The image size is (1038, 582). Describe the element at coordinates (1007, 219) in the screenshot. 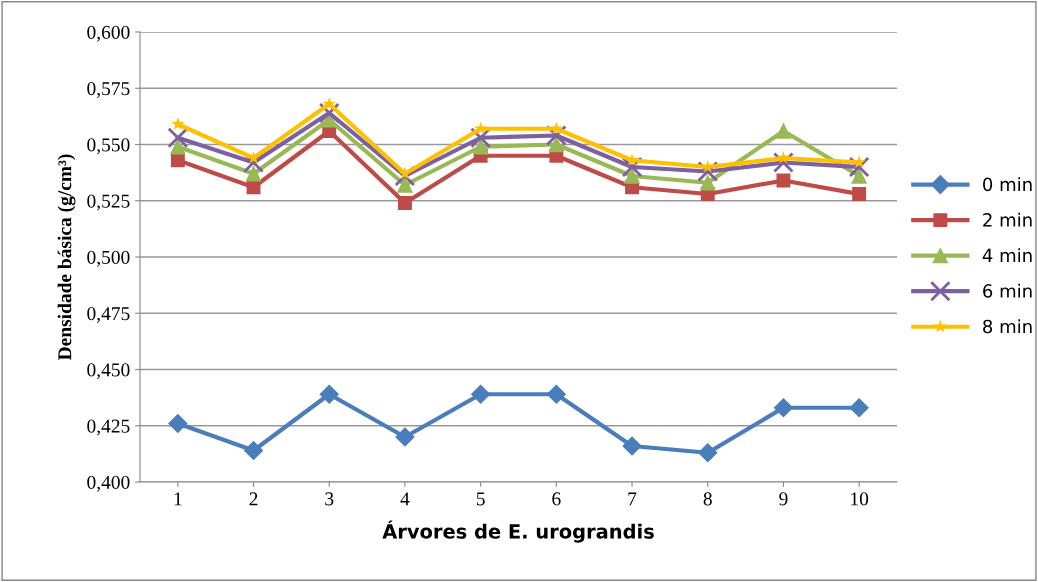

I see `legend-label: 2 min` at that location.